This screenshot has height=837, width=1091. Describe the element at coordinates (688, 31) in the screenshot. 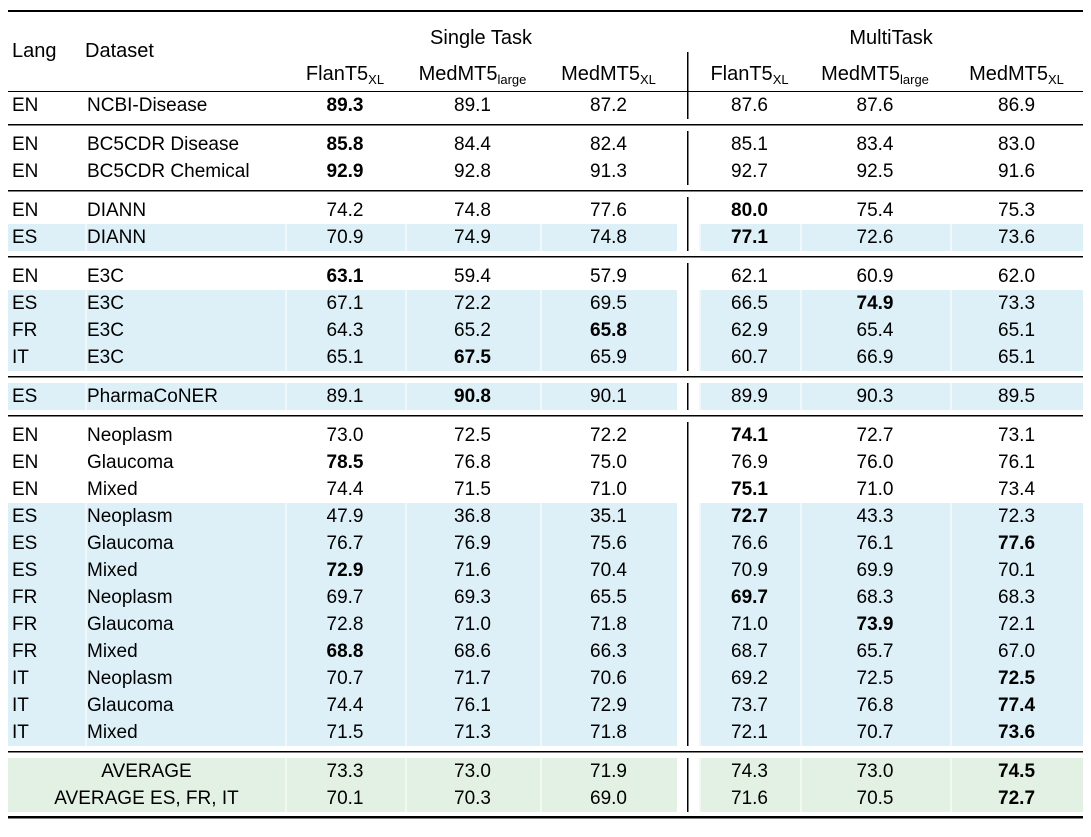

I see `header-divider-cell` at that location.